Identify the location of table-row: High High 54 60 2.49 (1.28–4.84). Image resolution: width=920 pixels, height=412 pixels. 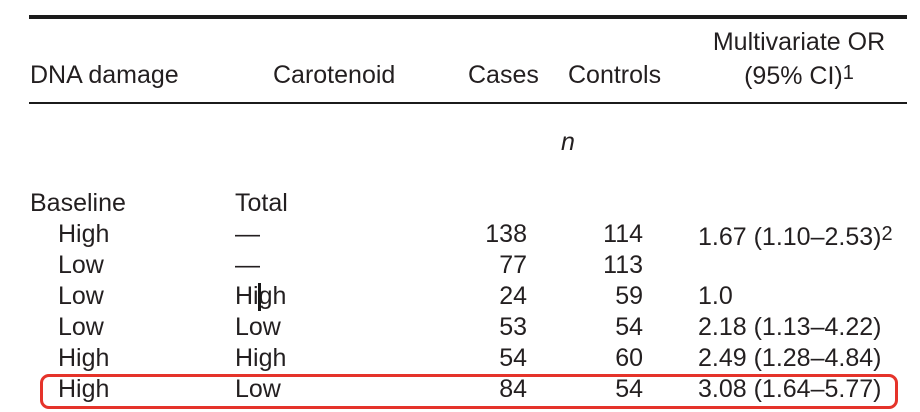
(468, 358).